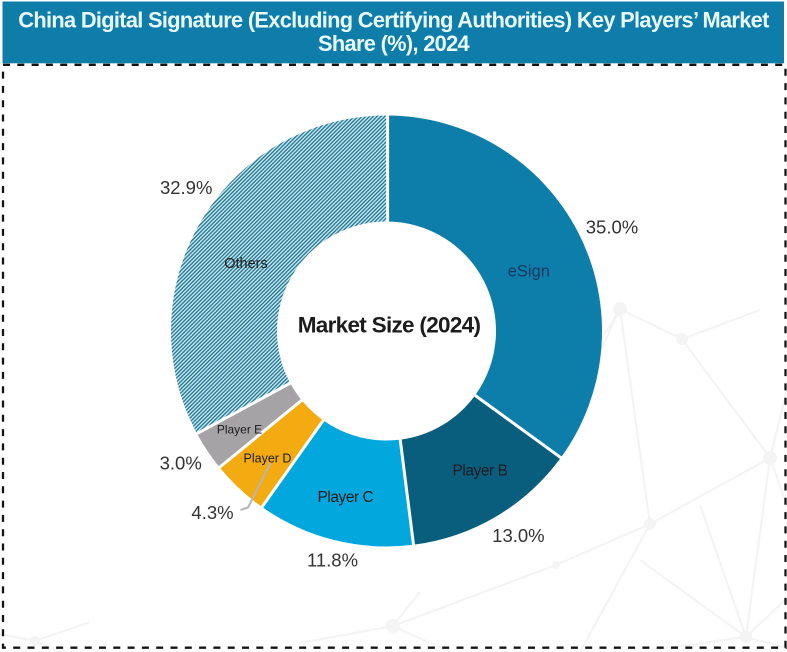 Image resolution: width=787 pixels, height=652 pixels. What do you see at coordinates (393, 43) in the screenshot?
I see `svg-text: Share (%), 2024` at bounding box center [393, 43].